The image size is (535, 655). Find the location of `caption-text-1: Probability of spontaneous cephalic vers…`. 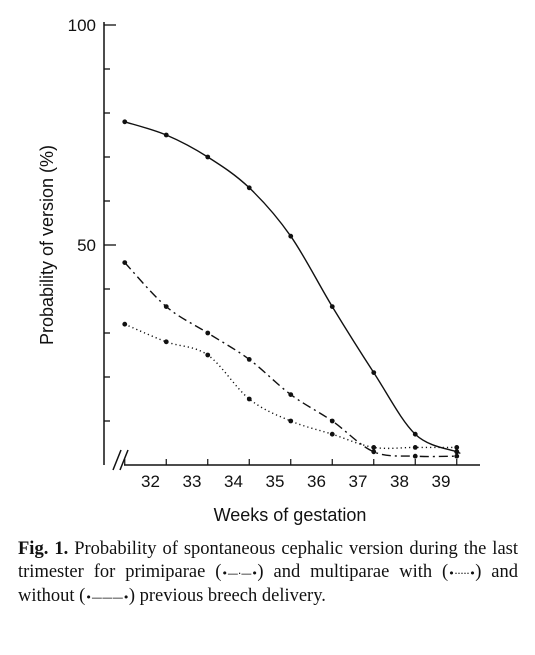

caption-text-1: Probability of spontaneous cephalic vers… is located at coordinates (268, 560).